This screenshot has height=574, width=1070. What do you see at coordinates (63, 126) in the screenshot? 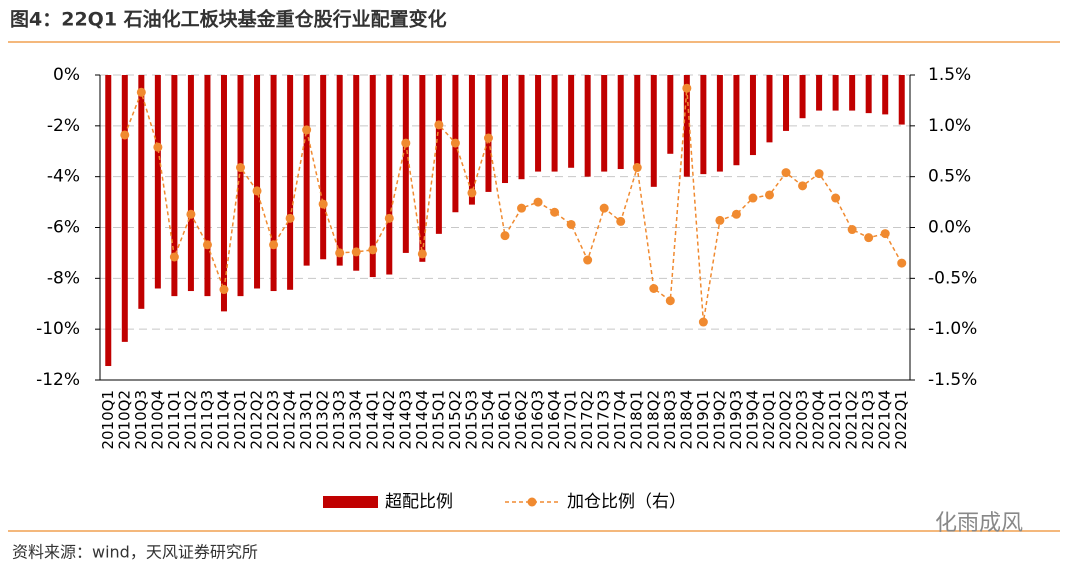
I see `y-tick-label: -2%` at bounding box center [63, 126].